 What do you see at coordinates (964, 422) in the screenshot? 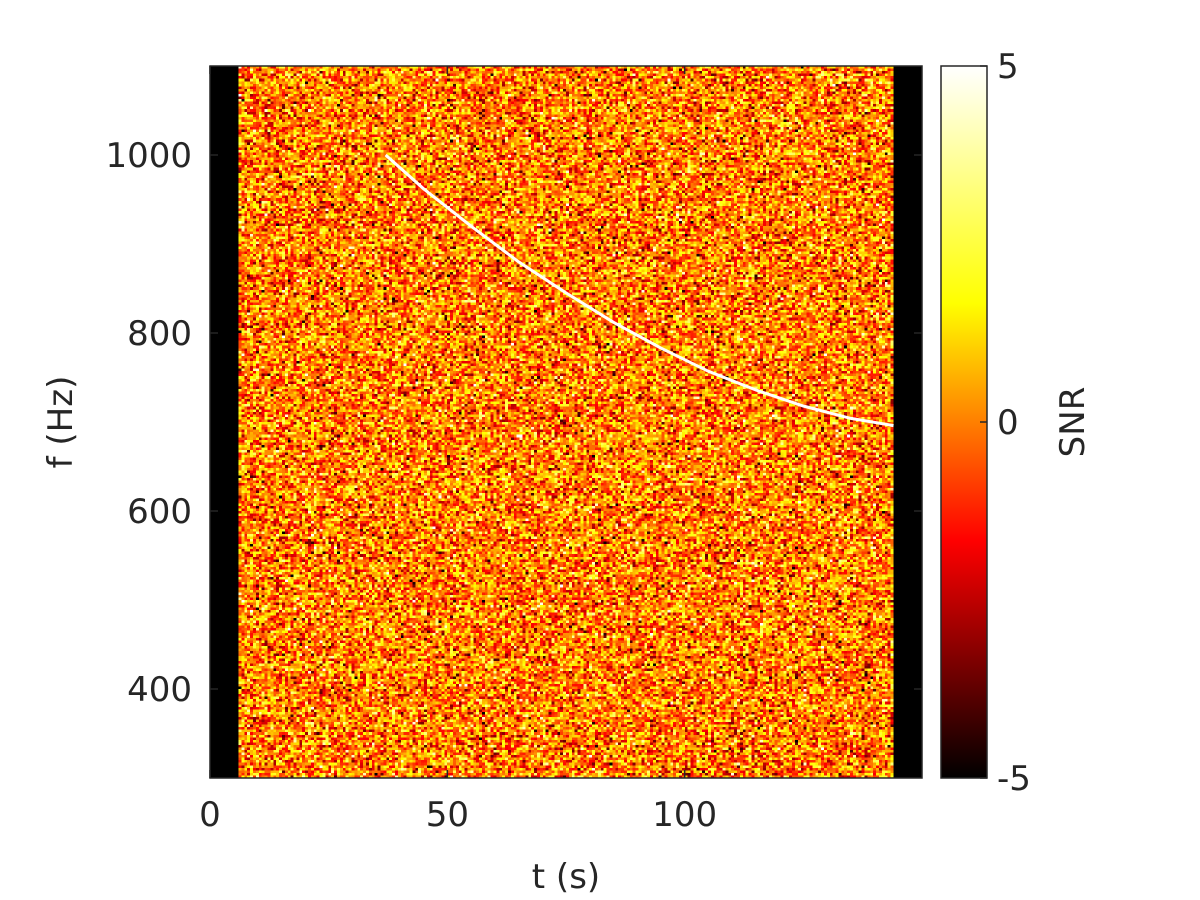
I see `colorbar-gradient` at bounding box center [964, 422].